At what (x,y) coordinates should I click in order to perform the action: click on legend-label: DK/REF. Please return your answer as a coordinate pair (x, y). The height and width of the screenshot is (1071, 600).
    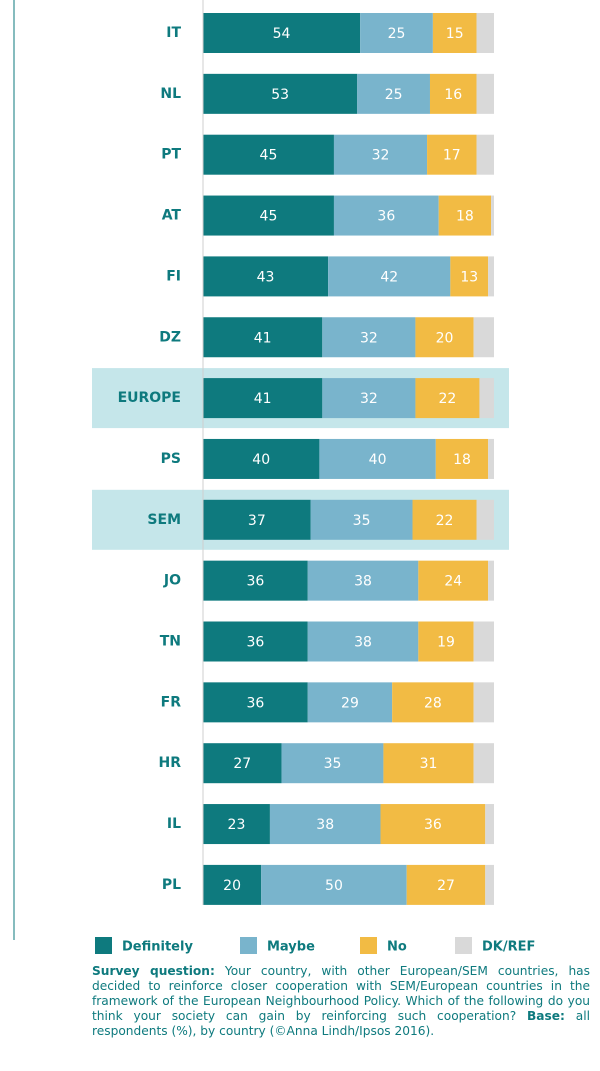
    Looking at the image, I should click on (508, 947).